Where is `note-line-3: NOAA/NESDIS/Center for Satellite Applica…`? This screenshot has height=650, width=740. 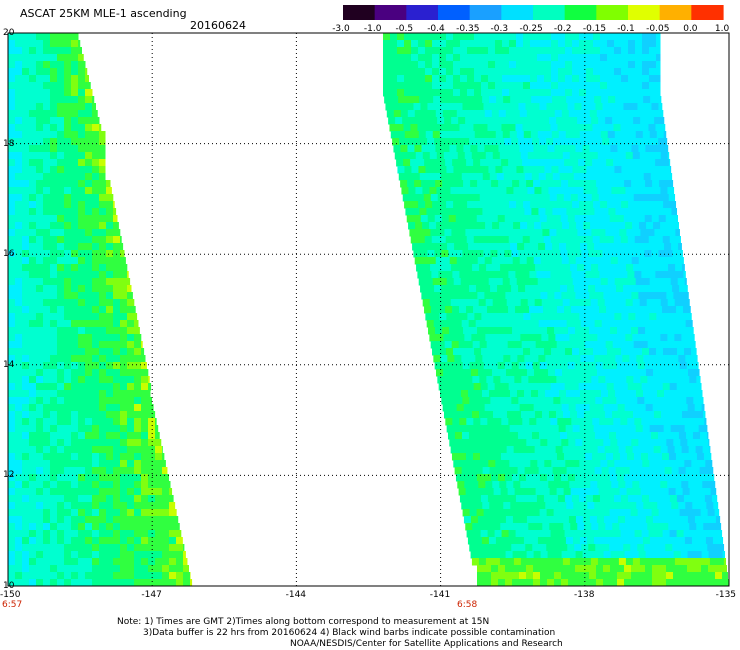 note-line-3: NOAA/NESDIS/Center for Satellite Applica… is located at coordinates (426, 644).